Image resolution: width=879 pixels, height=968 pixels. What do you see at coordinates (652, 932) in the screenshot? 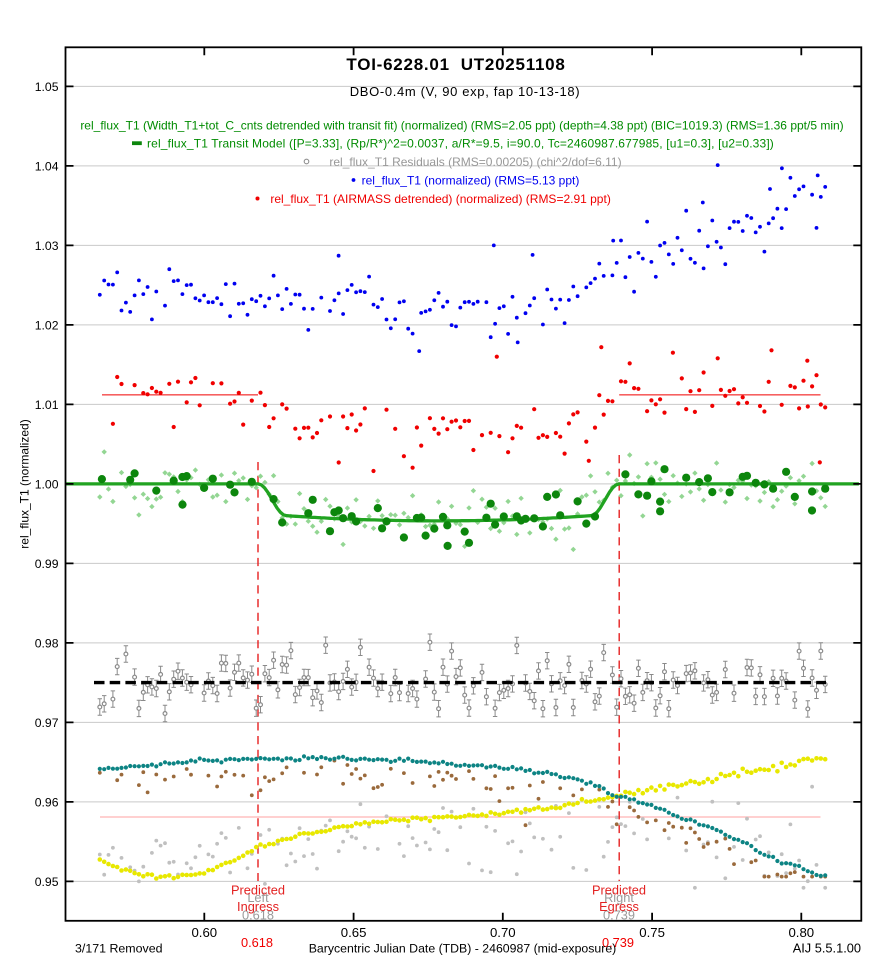
I see `svg-text: 0.75` at bounding box center [652, 932].